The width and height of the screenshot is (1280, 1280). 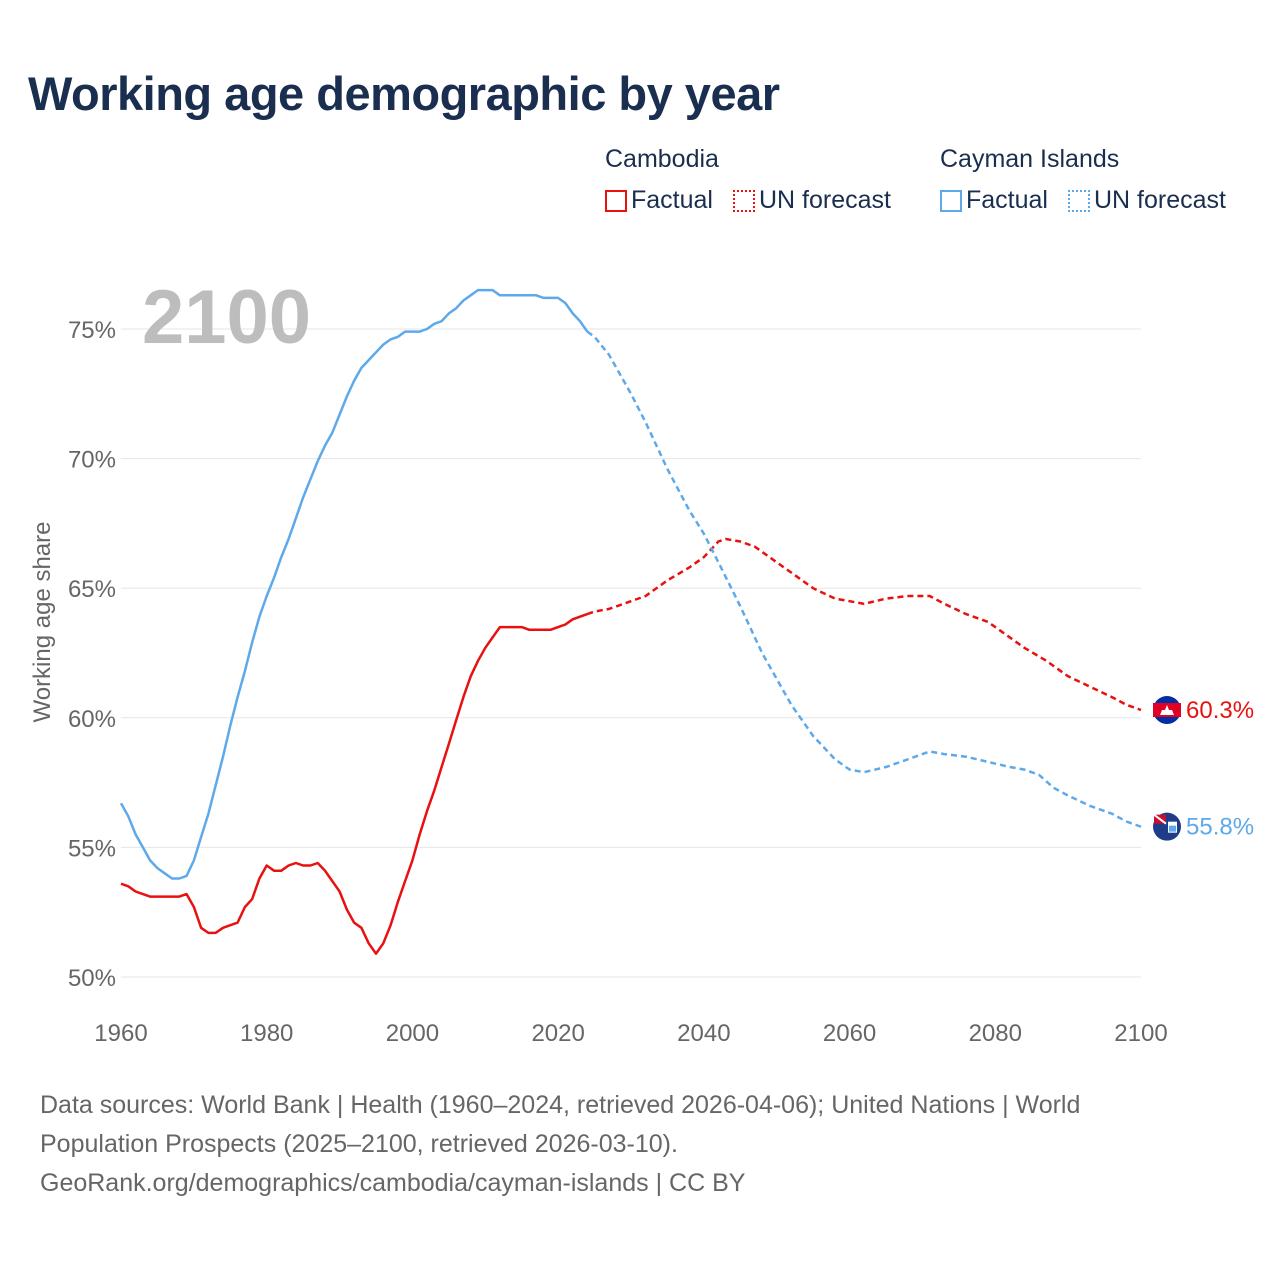 I want to click on end-value-label: 55.8%, so click(x=1220, y=827).